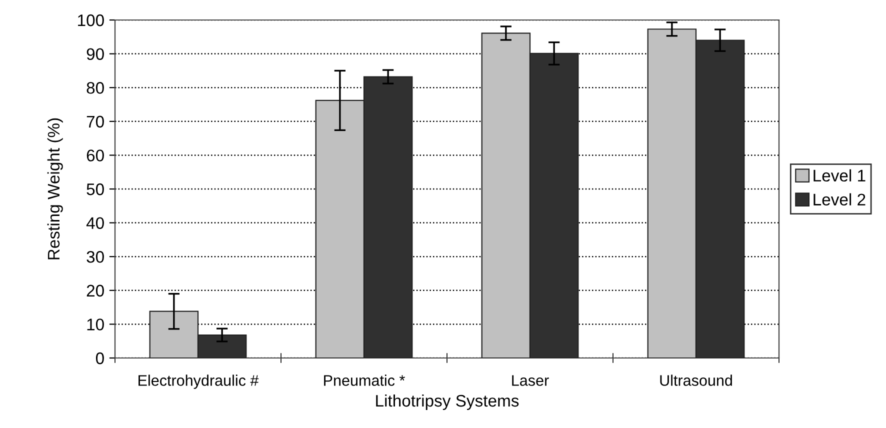  What do you see at coordinates (840, 175) in the screenshot?
I see `legend-label: Level 1` at bounding box center [840, 175].